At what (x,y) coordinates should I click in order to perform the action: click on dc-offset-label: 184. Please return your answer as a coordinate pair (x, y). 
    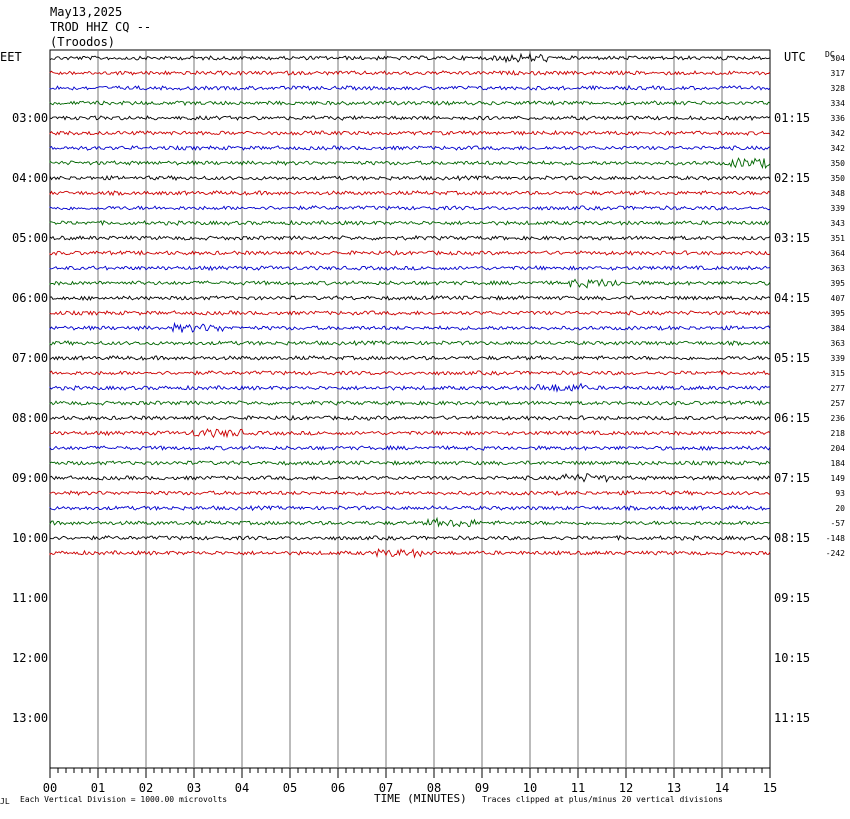
    Looking at the image, I should click on (838, 463).